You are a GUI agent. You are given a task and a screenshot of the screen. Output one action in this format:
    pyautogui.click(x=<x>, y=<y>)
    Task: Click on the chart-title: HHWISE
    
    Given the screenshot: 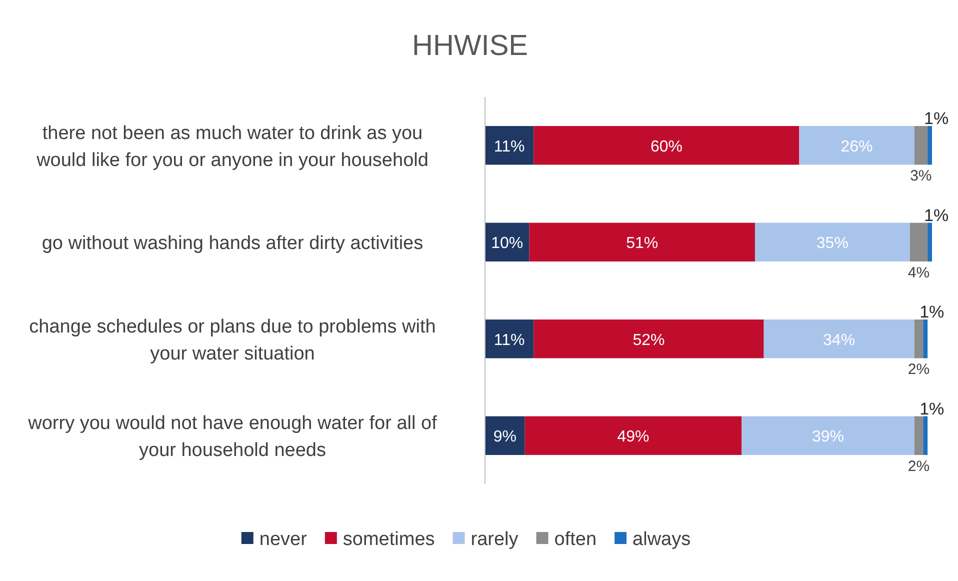 What is the action you would take?
    pyautogui.click(x=470, y=46)
    